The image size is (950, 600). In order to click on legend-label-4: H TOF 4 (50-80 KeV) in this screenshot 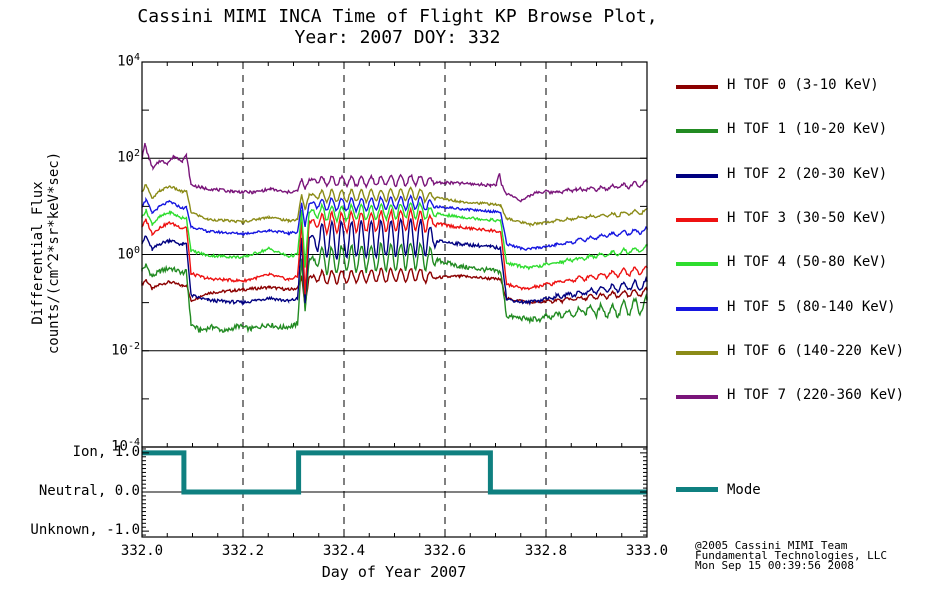, I will do `click(807, 262)`.